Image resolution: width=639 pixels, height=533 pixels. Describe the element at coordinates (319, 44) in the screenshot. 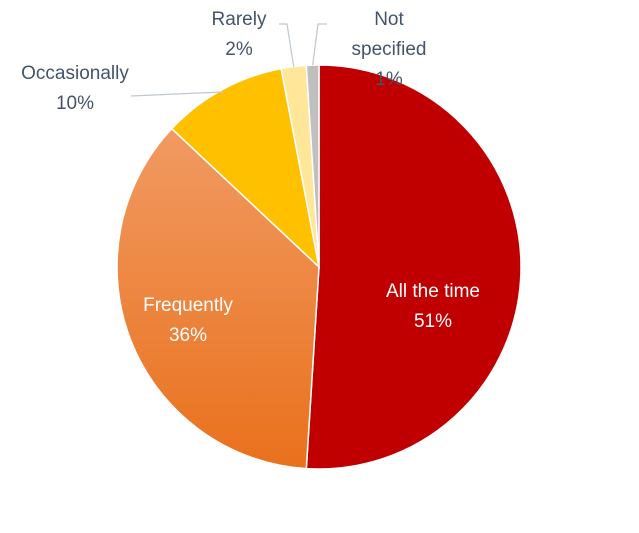

I see `leader-line-not-specified` at that location.